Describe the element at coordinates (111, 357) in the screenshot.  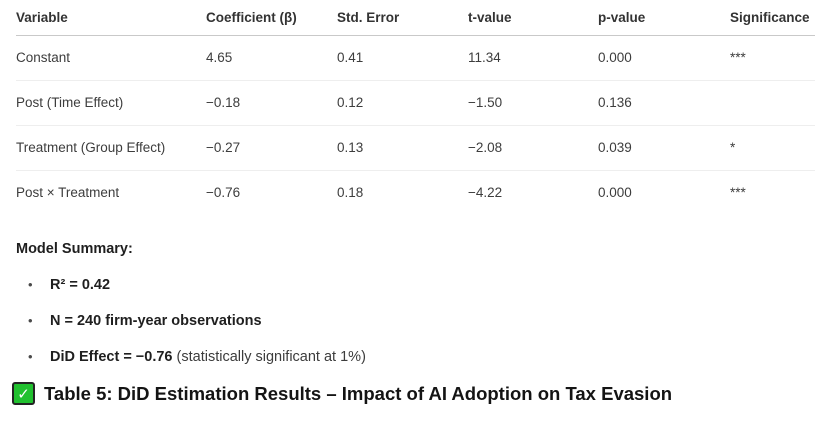
I see `summary-value: DiD Effect = −0.76` at that location.